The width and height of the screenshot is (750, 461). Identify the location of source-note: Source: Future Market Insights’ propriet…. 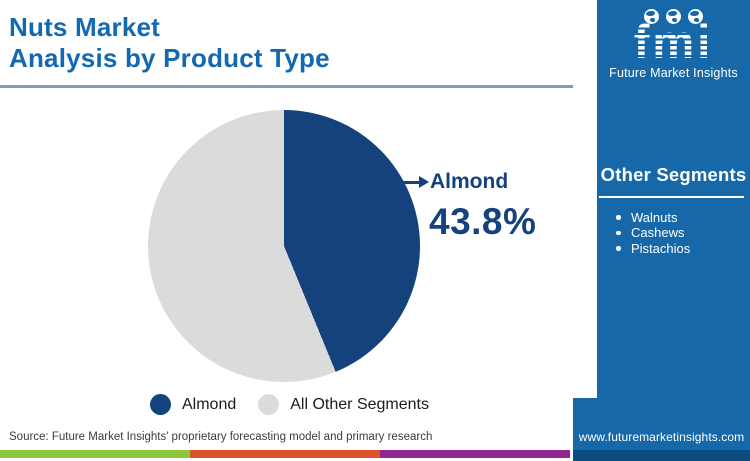
(221, 437).